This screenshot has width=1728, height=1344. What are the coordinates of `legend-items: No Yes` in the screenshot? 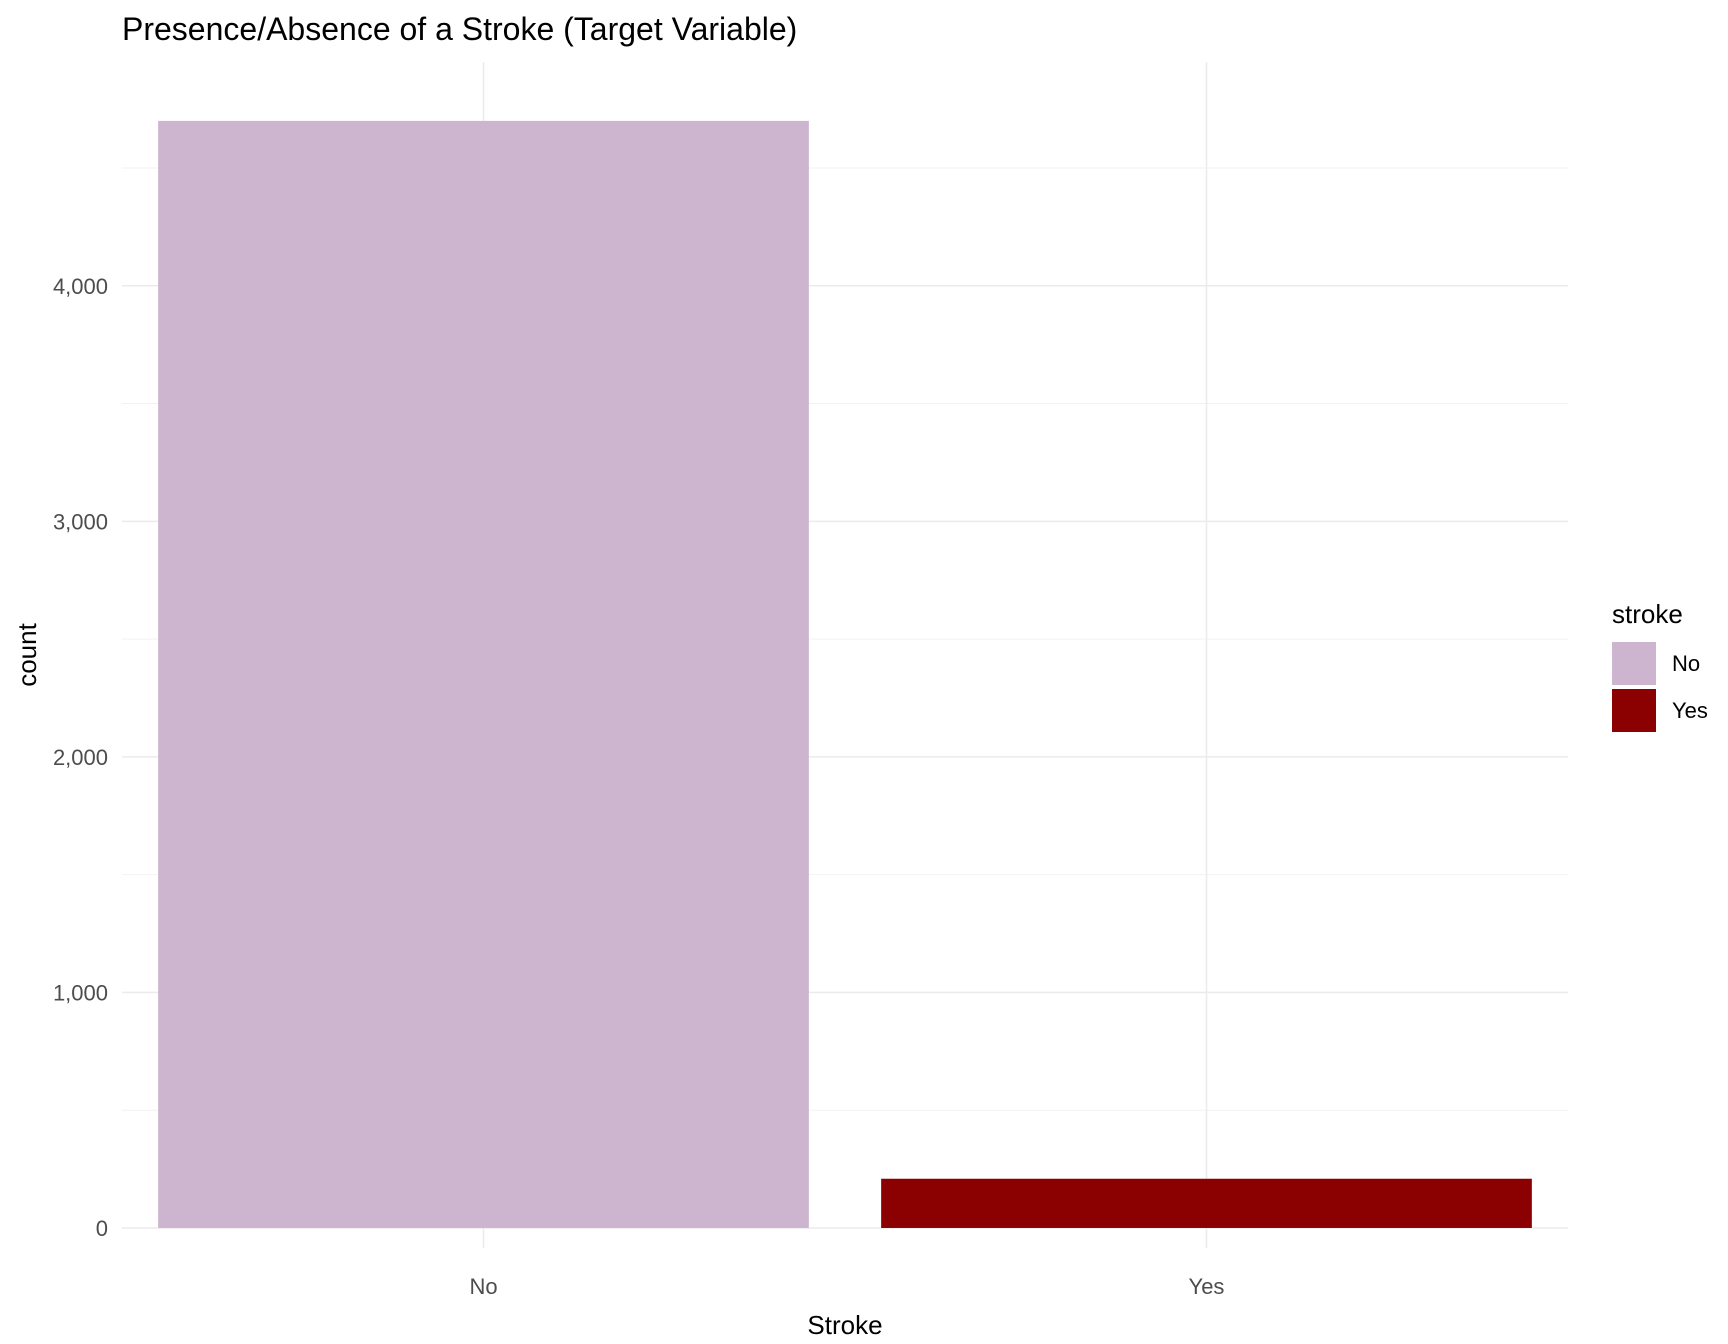 It's located at (1660, 687).